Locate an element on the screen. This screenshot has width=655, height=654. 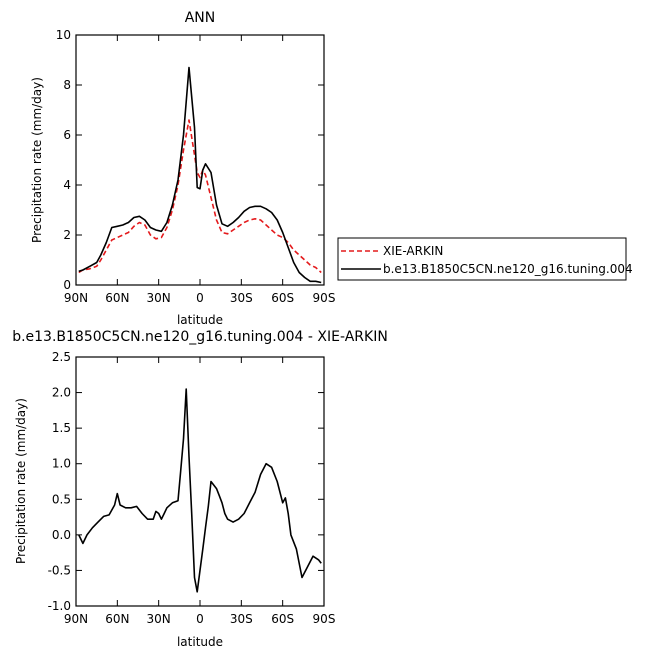
bottom-y-tick-label: 1.0 is located at coordinates (61, 464).